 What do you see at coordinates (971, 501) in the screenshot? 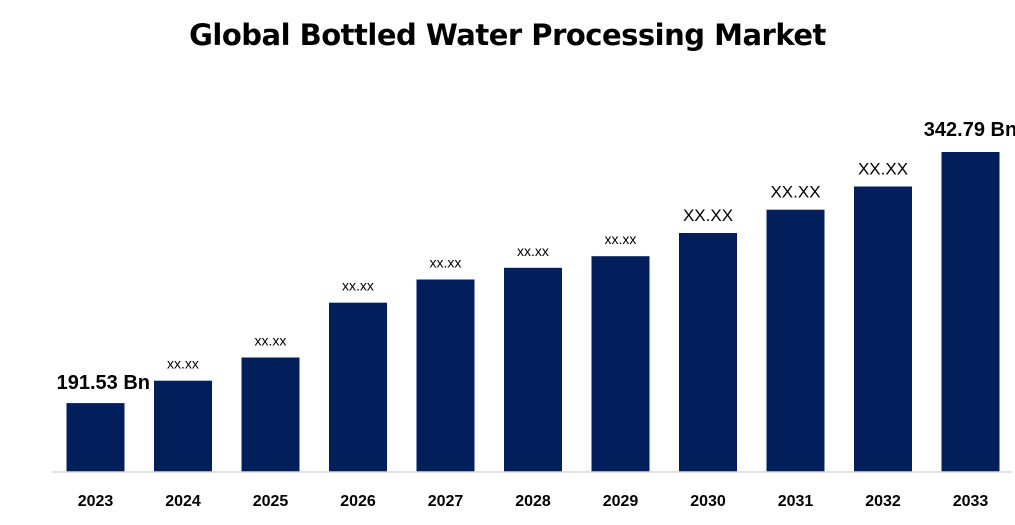
I see `x-tick-2033: 2033` at bounding box center [971, 501].